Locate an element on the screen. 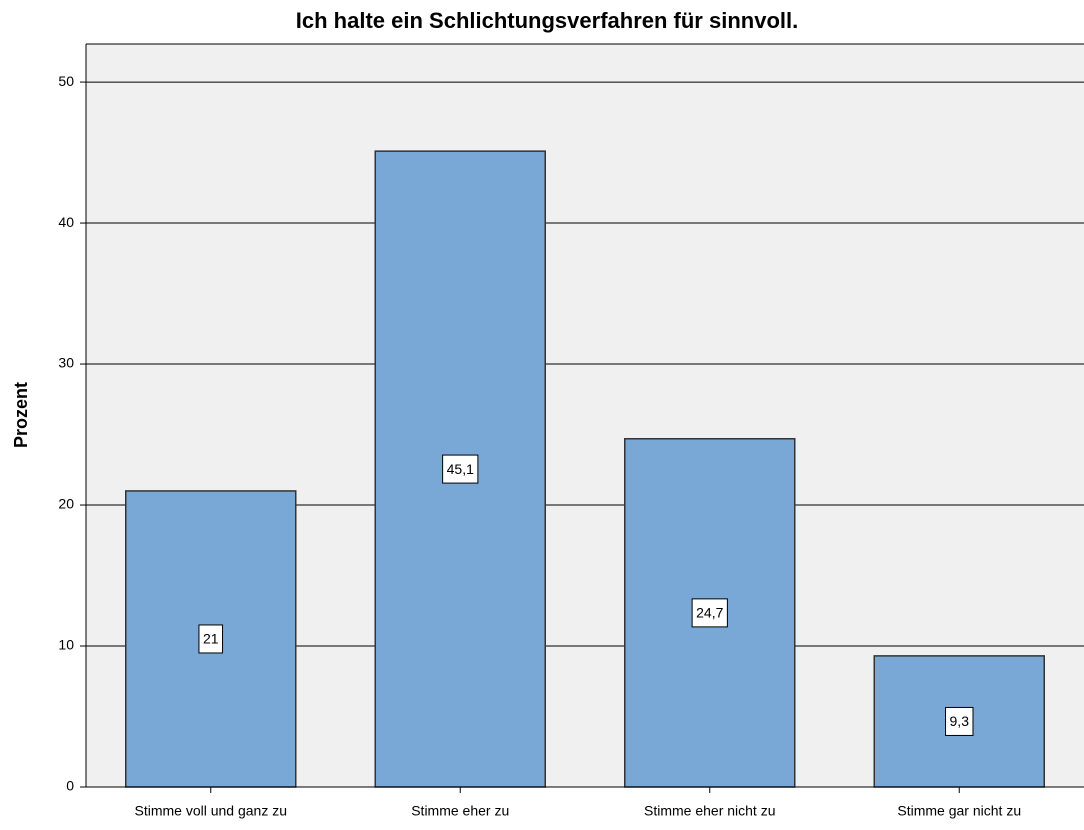  y-tick-label: 10 is located at coordinates (66, 645).